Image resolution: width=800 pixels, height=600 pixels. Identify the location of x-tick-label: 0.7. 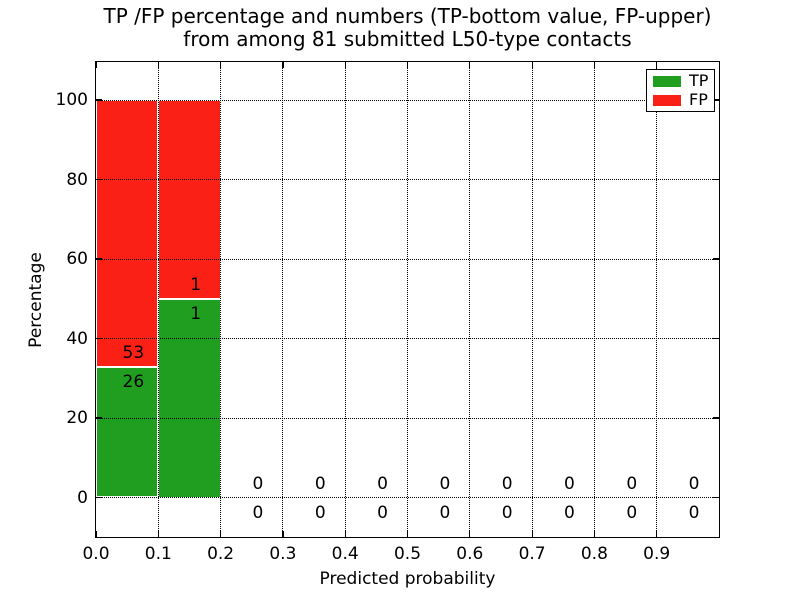
(532, 554).